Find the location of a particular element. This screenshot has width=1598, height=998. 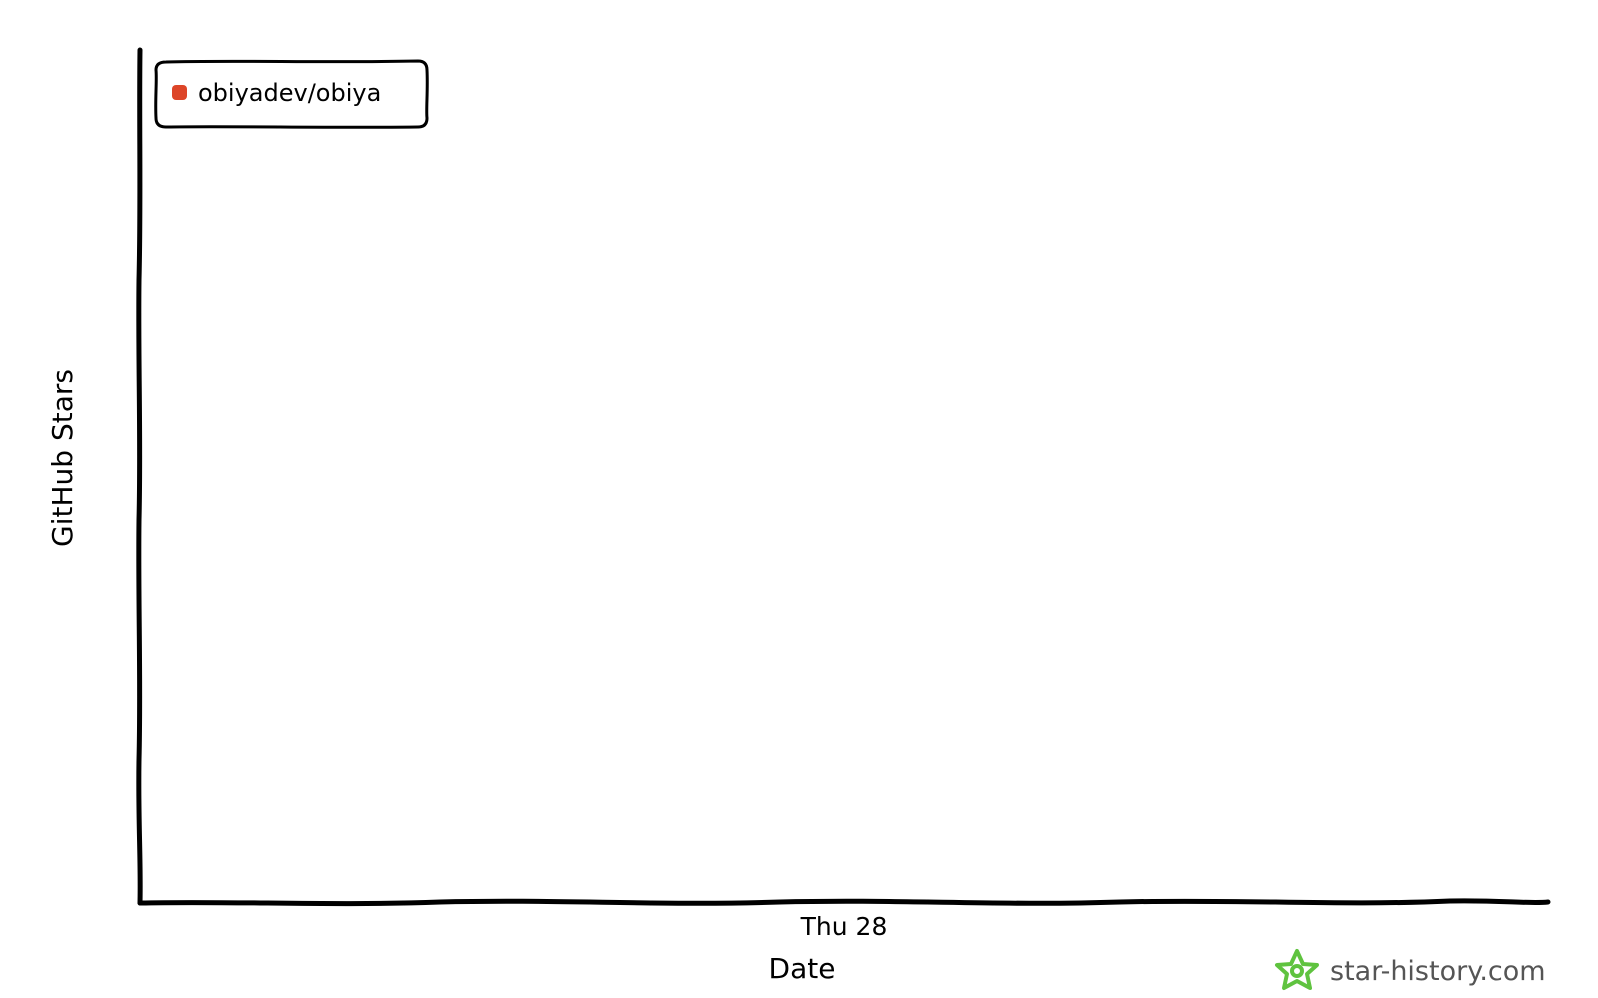

watermark-text: star-history.com is located at coordinates (1438, 971).